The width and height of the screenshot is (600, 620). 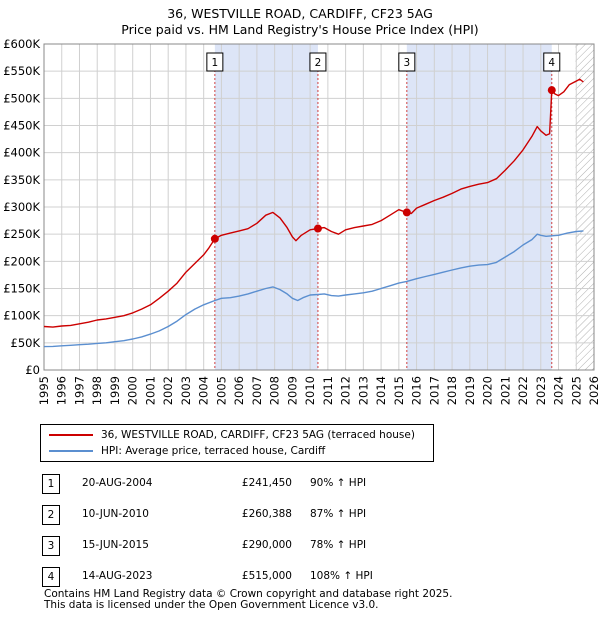 What do you see at coordinates (266, 545) in the screenshot?
I see `sale-price: £290,000` at bounding box center [266, 545].